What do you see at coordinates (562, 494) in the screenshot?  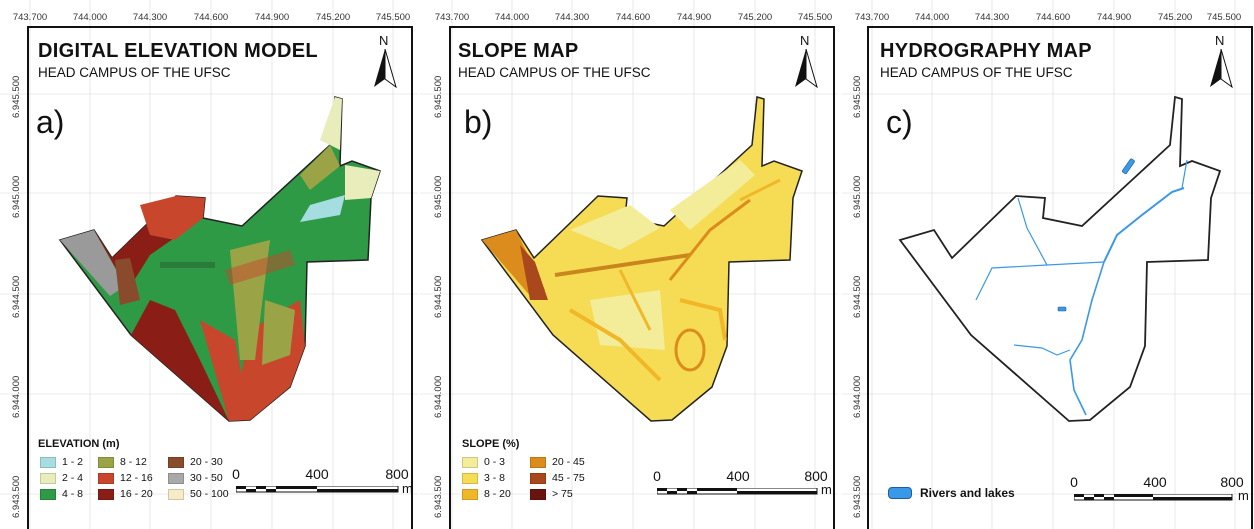 I see `legend-label: > 75` at bounding box center [562, 494].